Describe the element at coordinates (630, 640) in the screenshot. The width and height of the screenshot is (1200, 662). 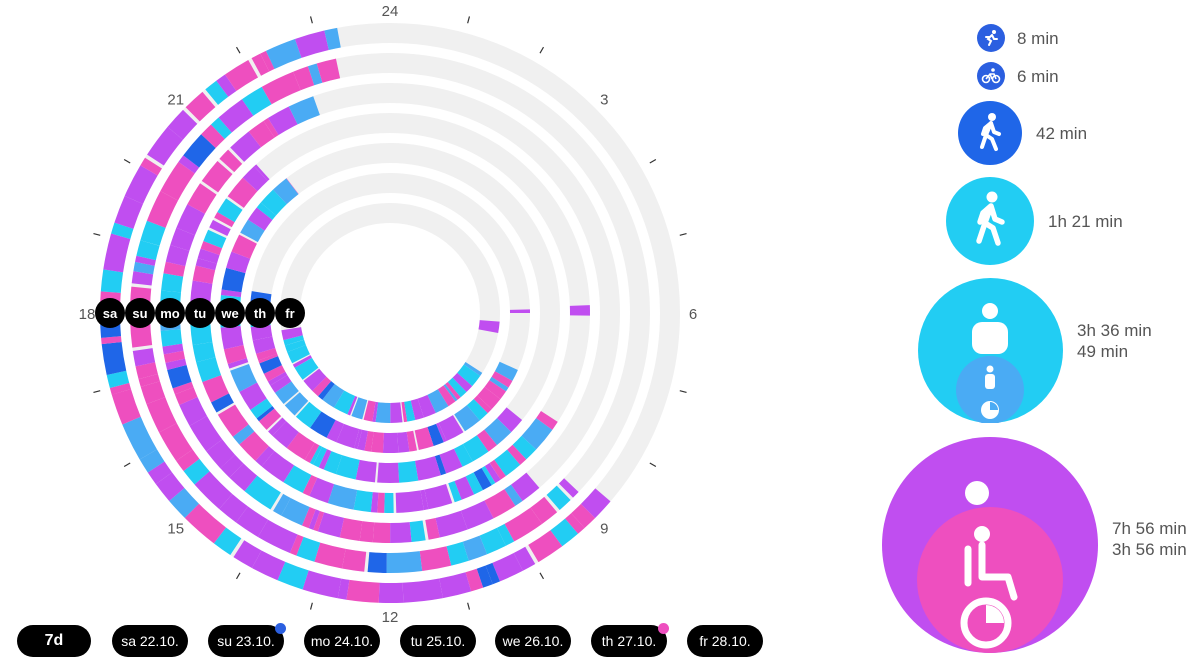
I see `tab-day-th: th 27.10.` at that location.